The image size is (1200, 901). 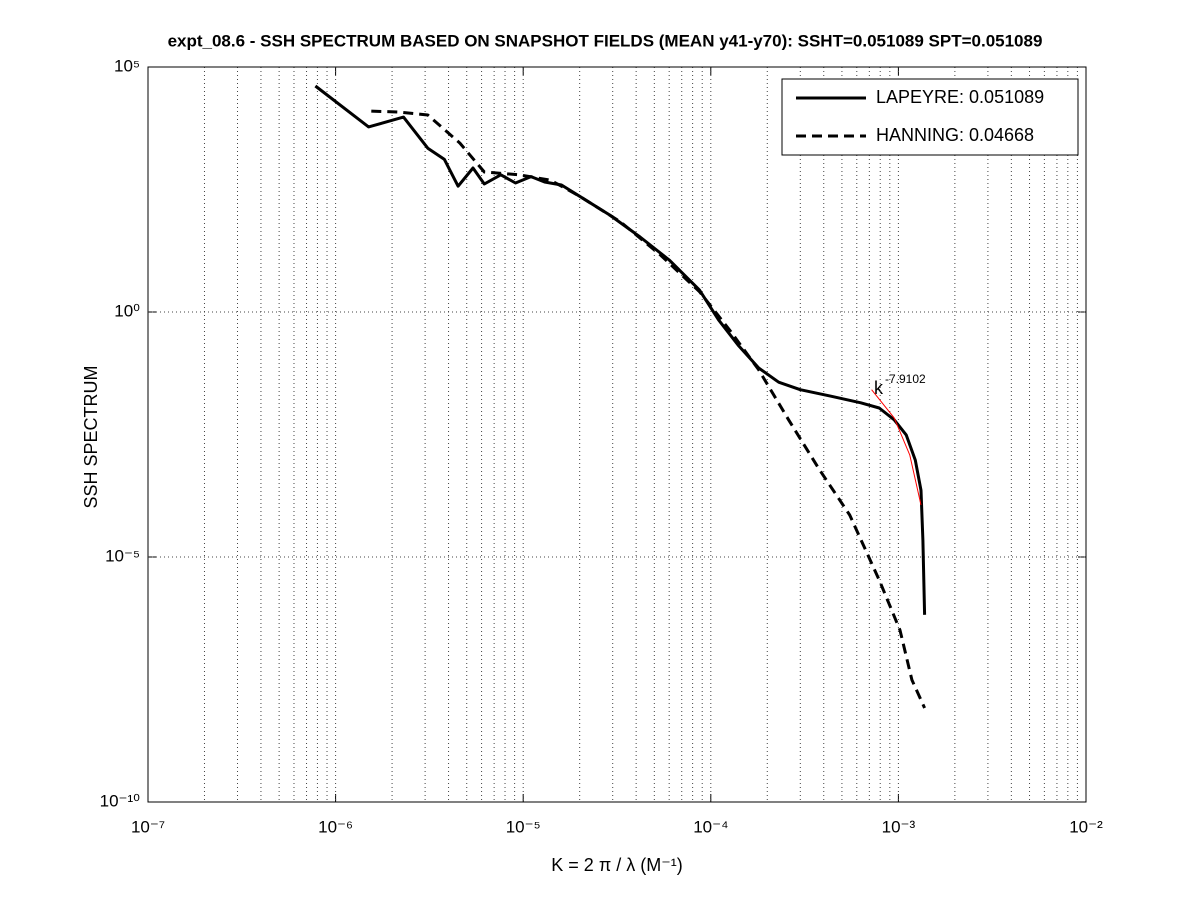 I want to click on fit-annotation: k -7.9102, so click(x=900, y=385).